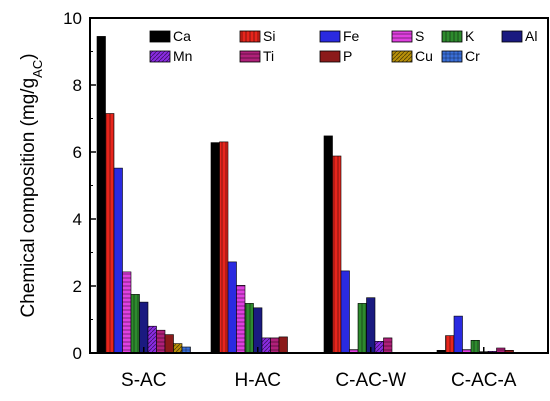 The width and height of the screenshot is (550, 401). I want to click on y-tick-label-2: 2, so click(77, 286).